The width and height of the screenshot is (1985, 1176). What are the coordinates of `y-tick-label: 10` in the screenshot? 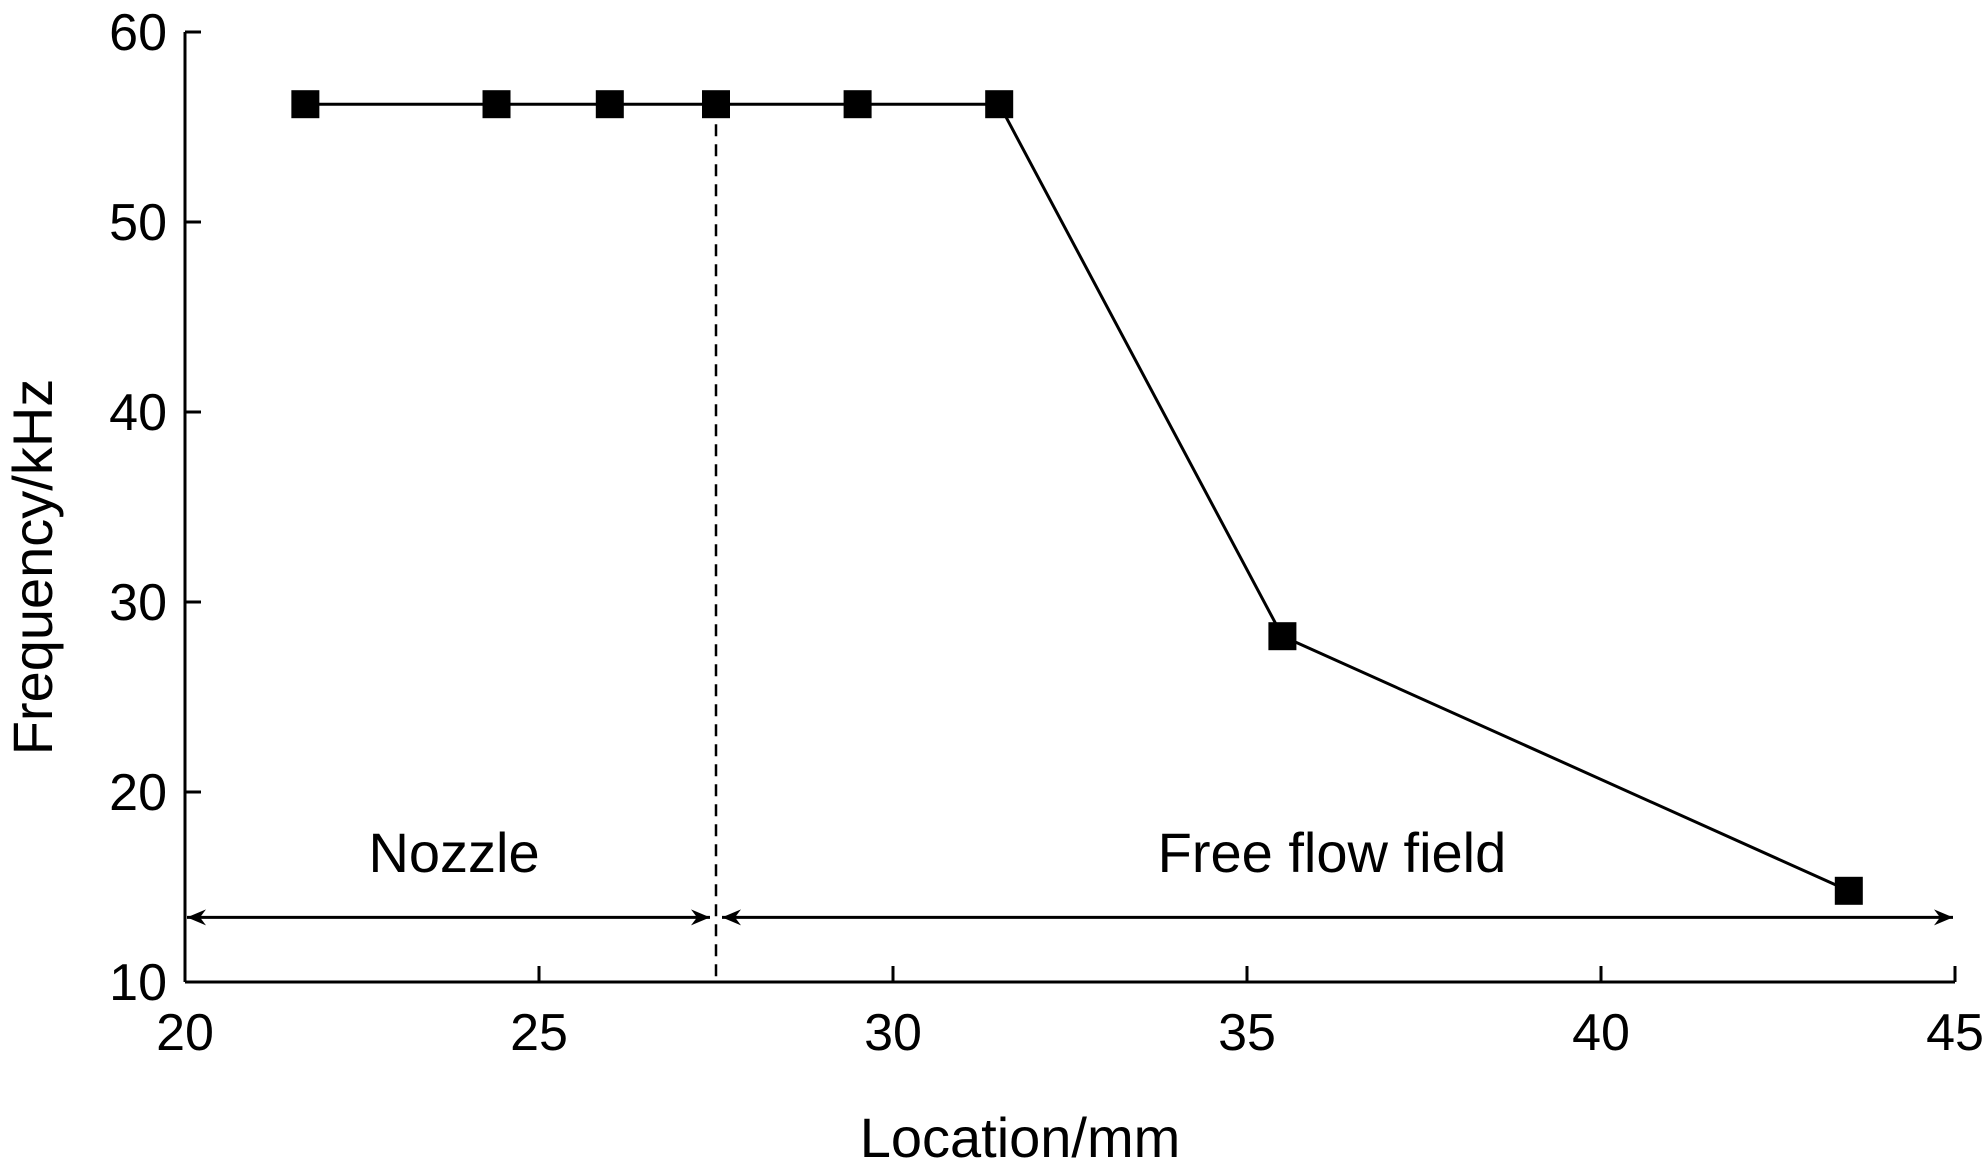 It's located at (138, 983).